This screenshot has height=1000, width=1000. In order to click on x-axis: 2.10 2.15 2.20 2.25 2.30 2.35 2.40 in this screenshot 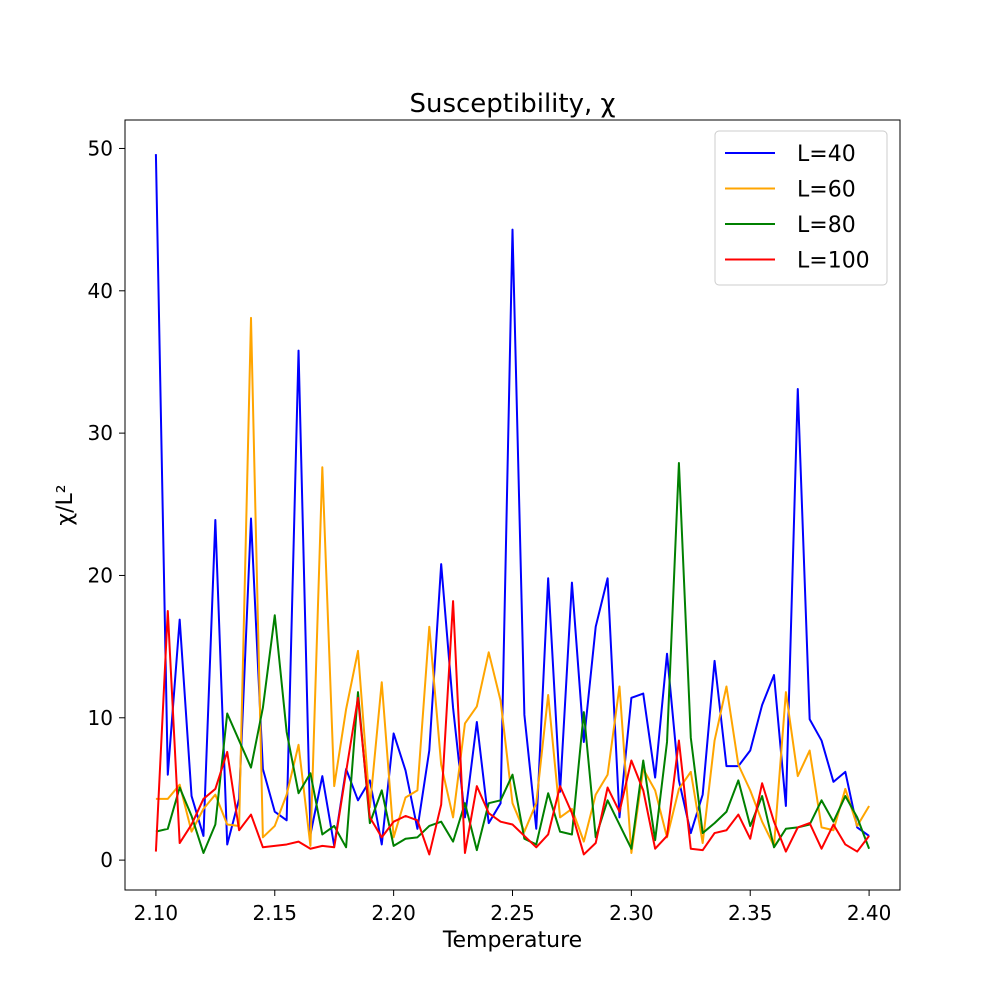, I will do `click(513, 907)`.